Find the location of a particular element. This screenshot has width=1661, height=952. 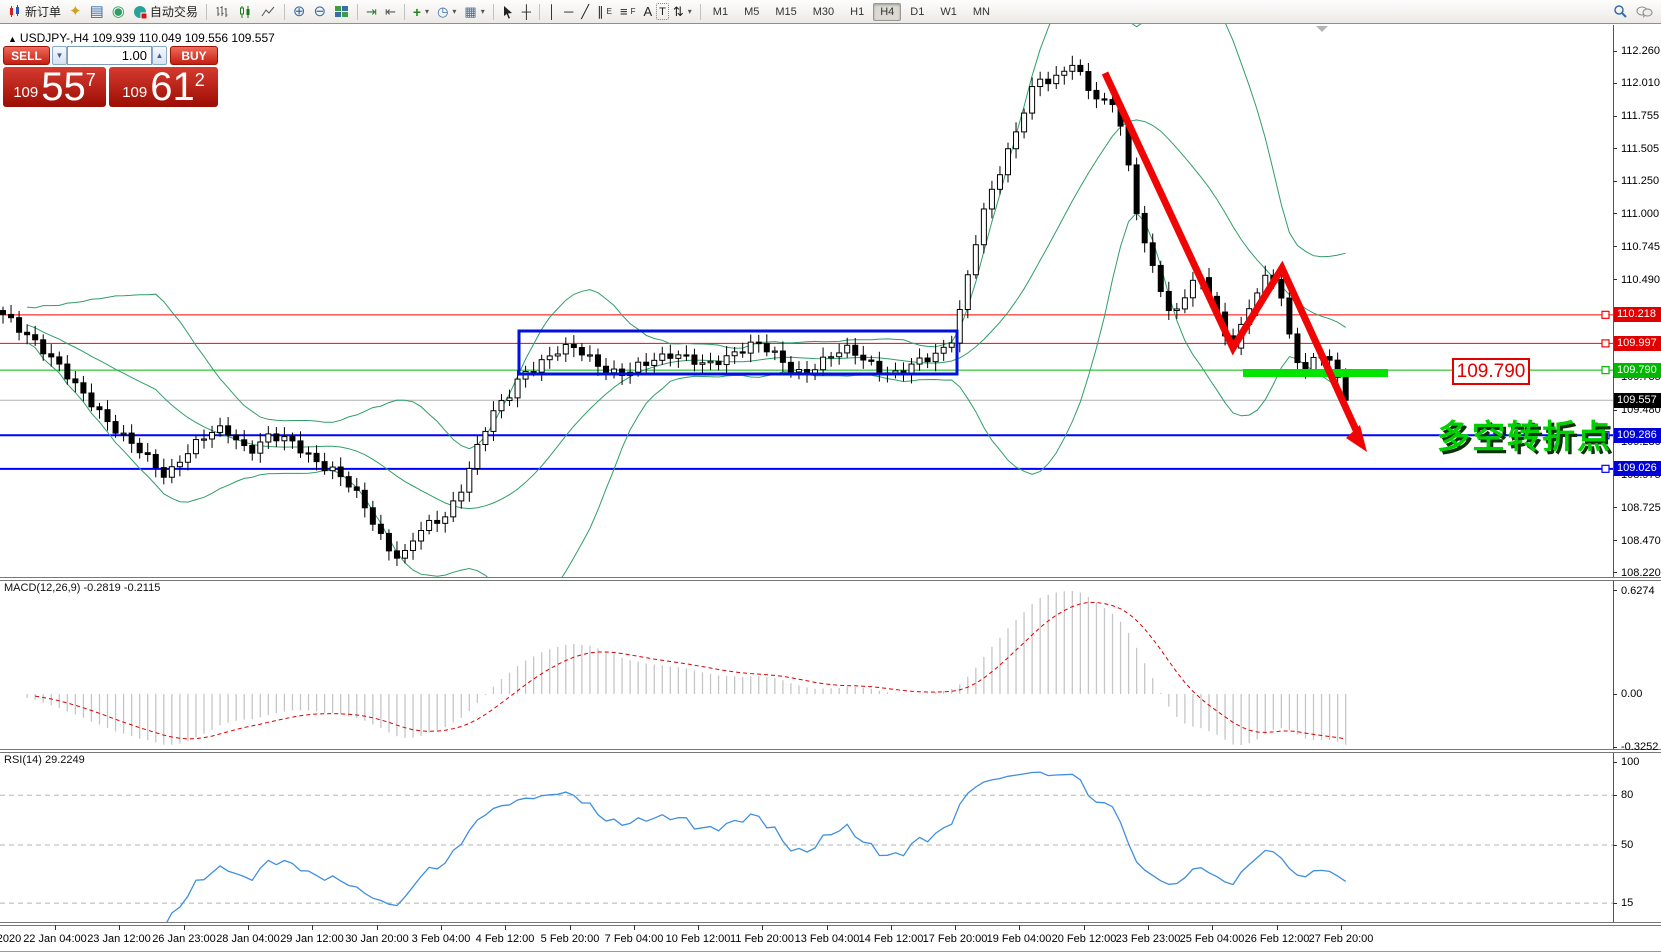

signals-icon: ◉ is located at coordinates (118, 11).